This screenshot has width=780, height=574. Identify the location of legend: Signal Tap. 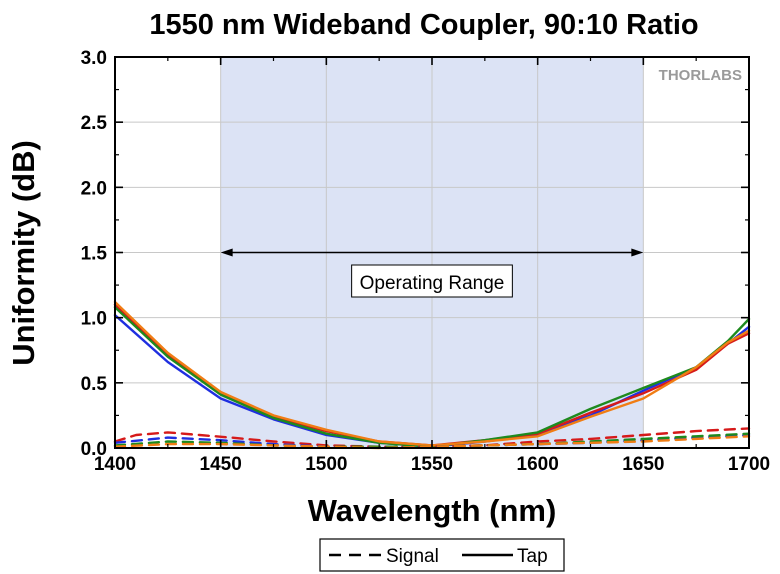
(442, 555).